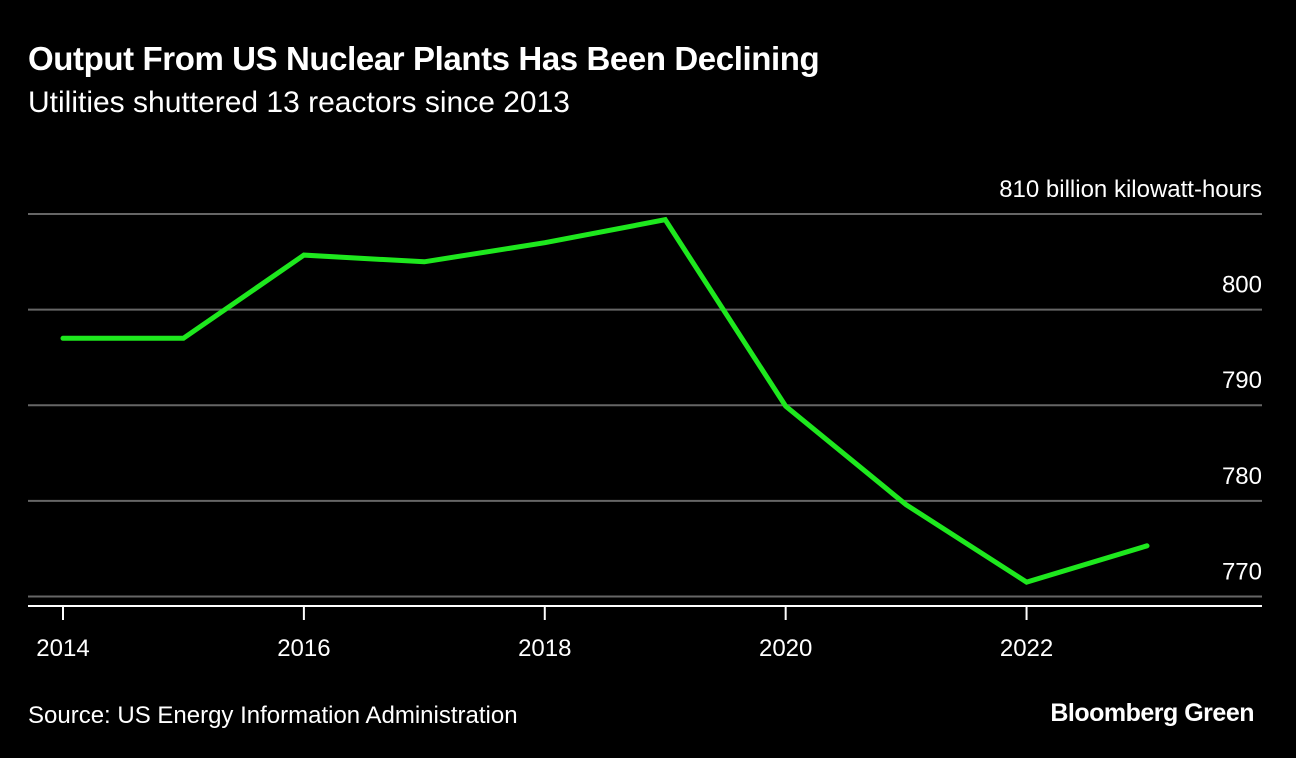 The image size is (1296, 758). Describe the element at coordinates (303, 648) in the screenshot. I see `x-tick-label-2016: 2016` at that location.